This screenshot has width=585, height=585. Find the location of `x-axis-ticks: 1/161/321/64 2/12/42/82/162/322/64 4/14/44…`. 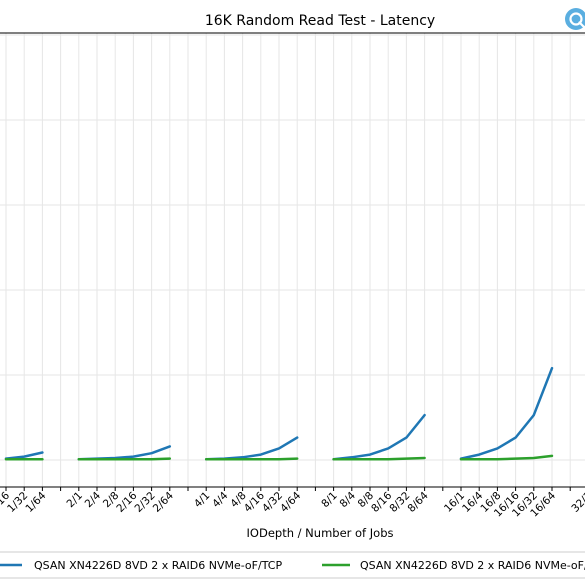

x-axis-ticks: 1/161/321/64 2/12/42/82/162/322/64 4/14/44… is located at coordinates (292, 503).